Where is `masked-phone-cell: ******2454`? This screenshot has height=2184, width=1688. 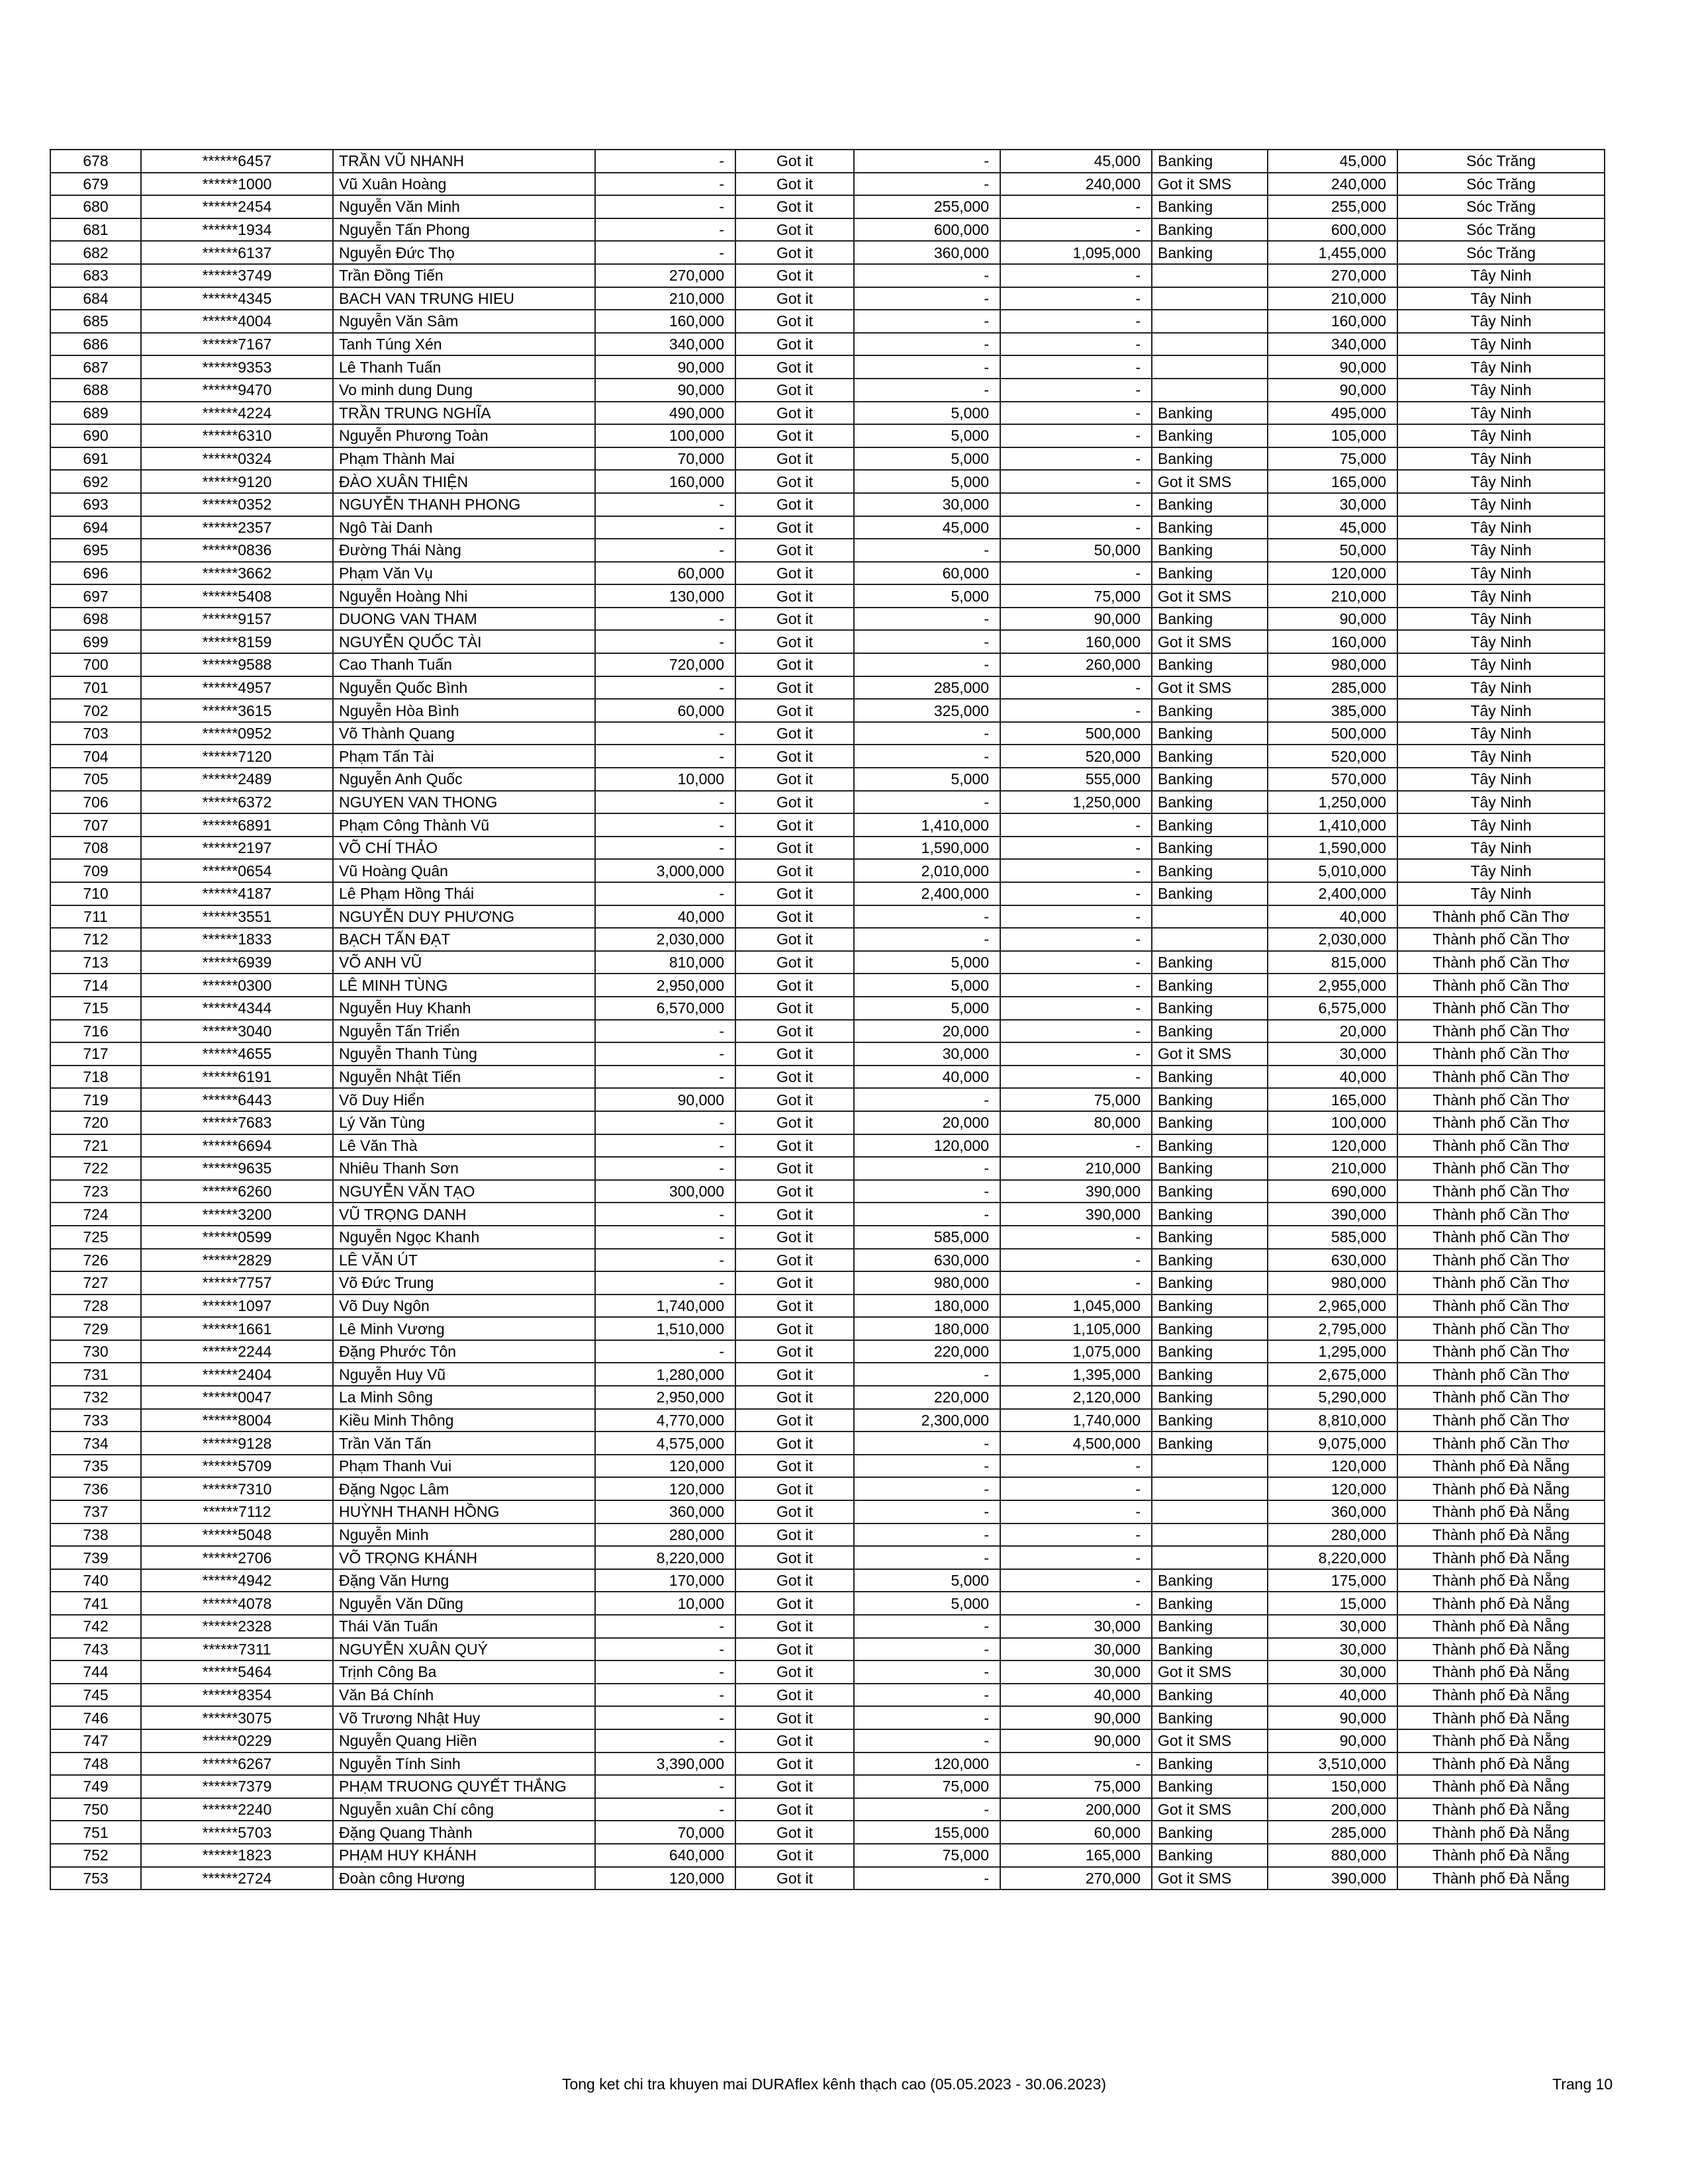
masked-phone-cell: ******2454 is located at coordinates (237, 207).